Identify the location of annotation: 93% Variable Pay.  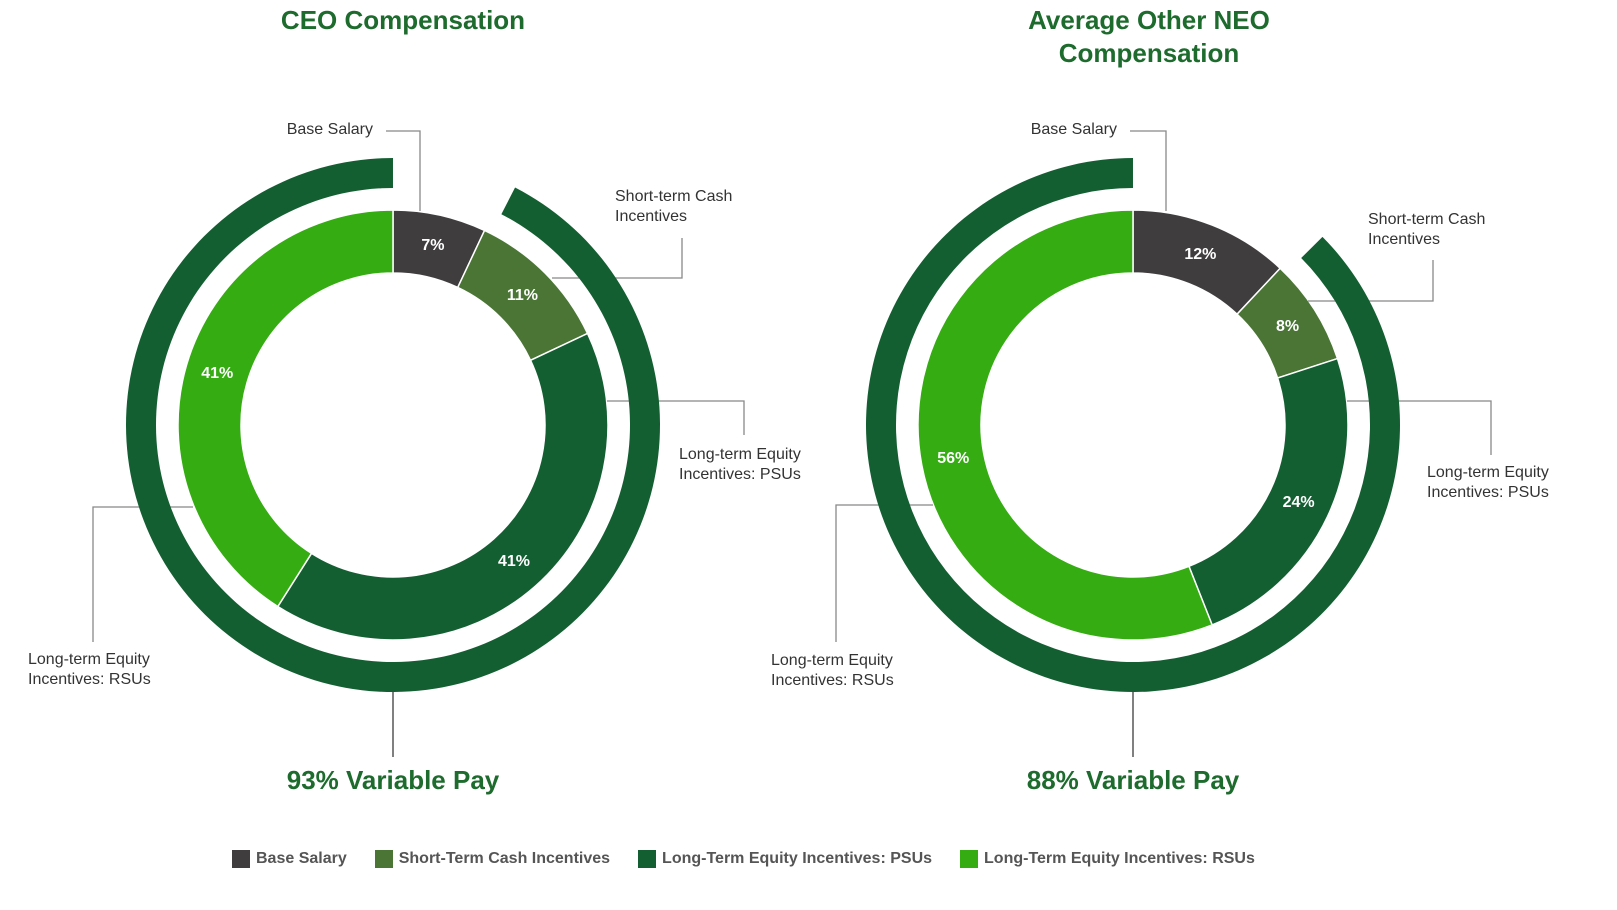
(393, 780).